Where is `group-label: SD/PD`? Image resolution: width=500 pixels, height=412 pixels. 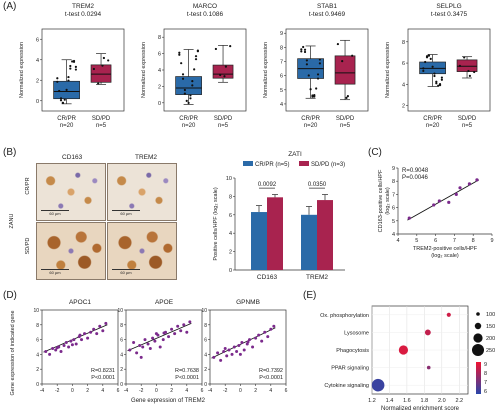 group-label: SD/PD is located at coordinates (467, 119).